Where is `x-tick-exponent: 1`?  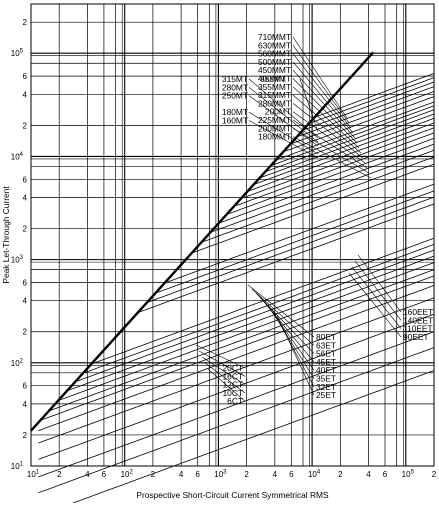
x-tick-exponent: 1 is located at coordinates (38, 473).